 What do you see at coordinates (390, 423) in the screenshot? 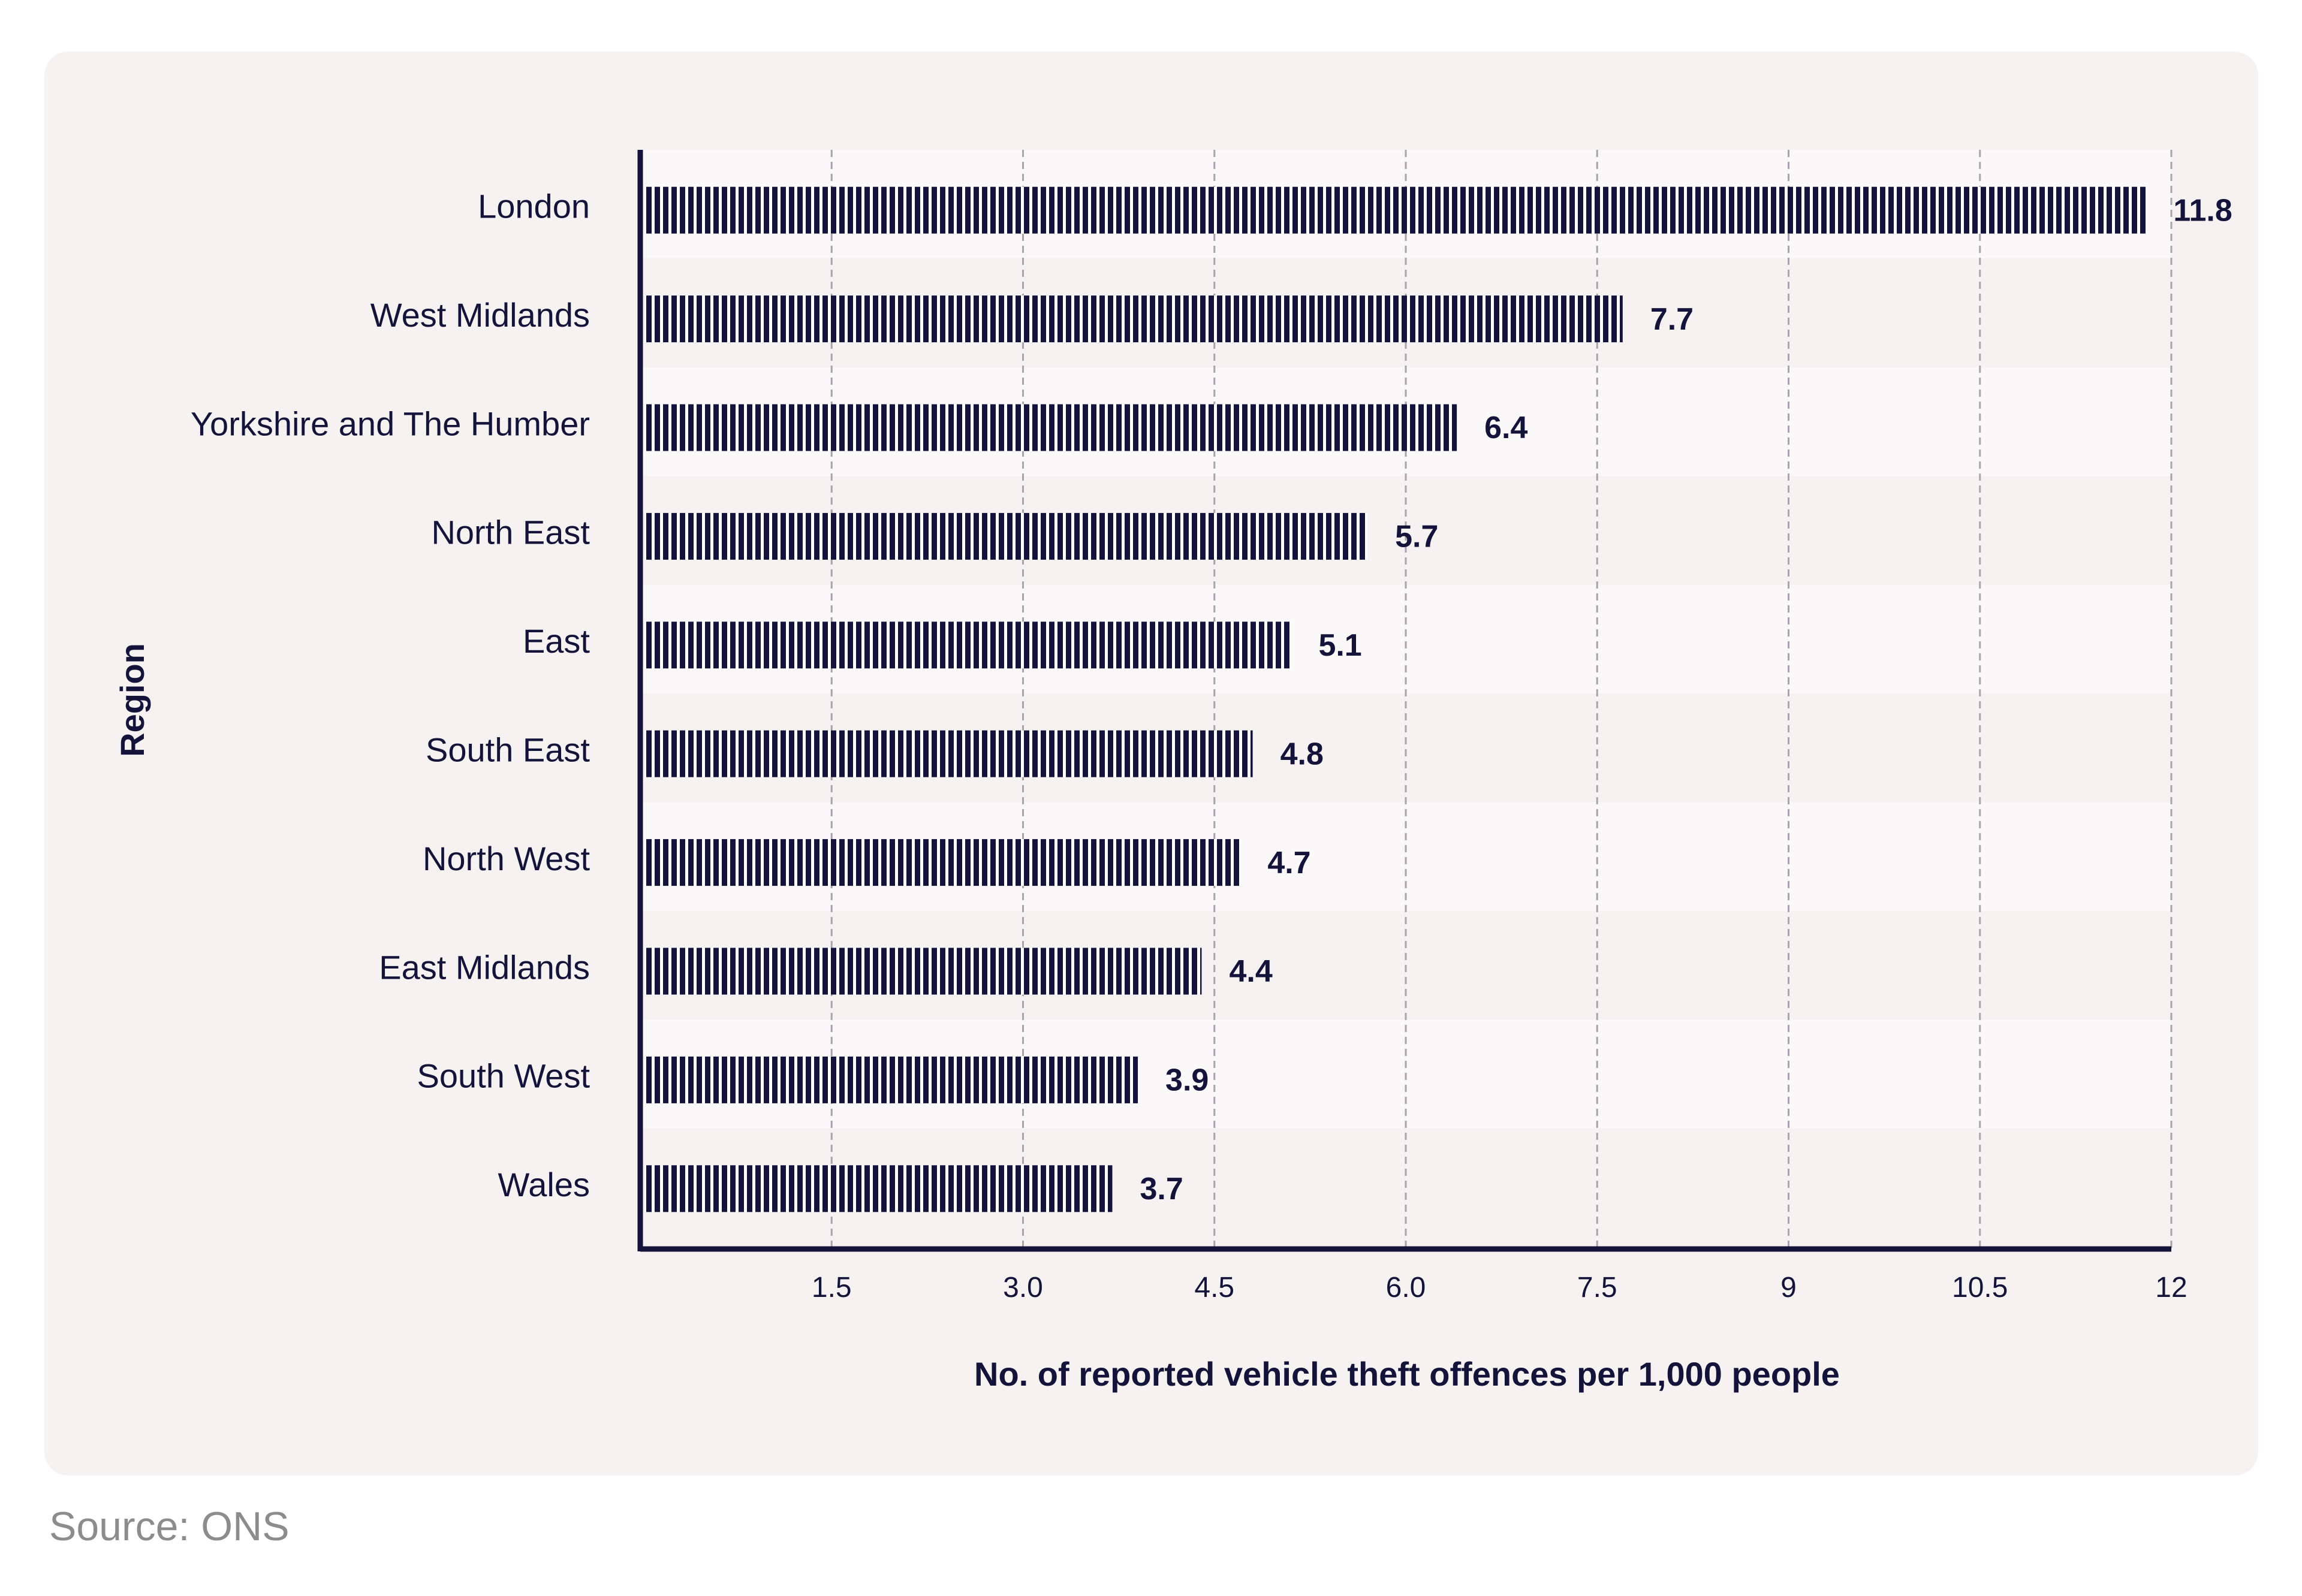
I see `category-label: Yorkshire and The Humber` at bounding box center [390, 423].